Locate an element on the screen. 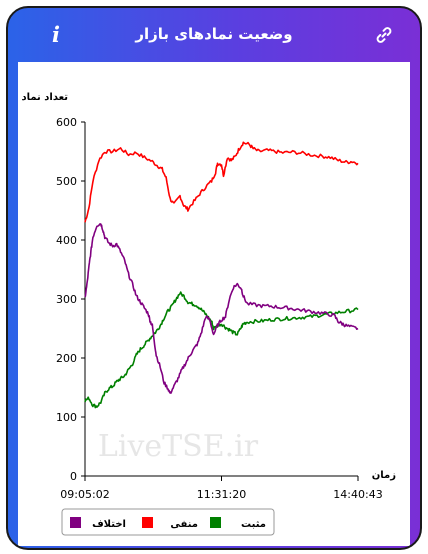 The width and height of the screenshot is (428, 554). y-tick-label: 100 is located at coordinates (66, 417).